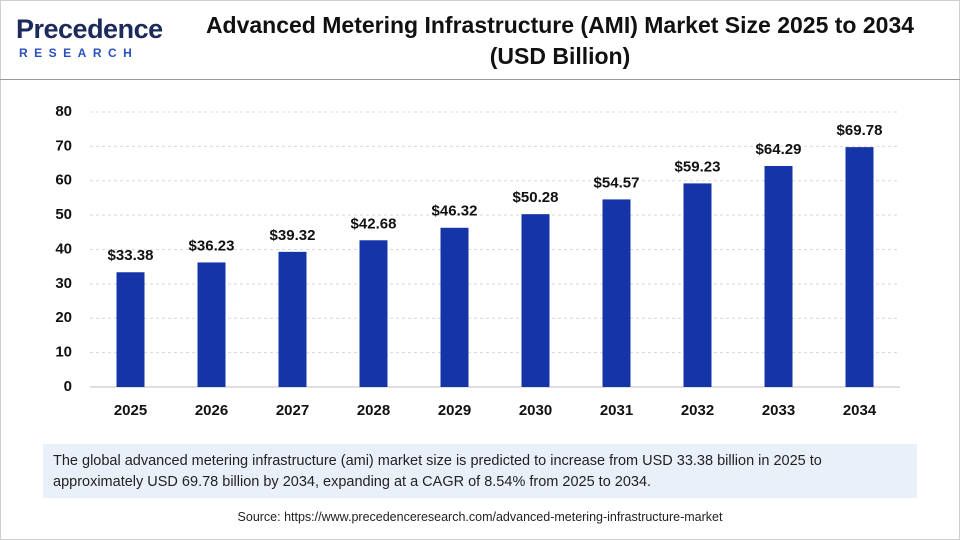 This screenshot has height=540, width=960. I want to click on x-tick-label: 2029, so click(454, 410).